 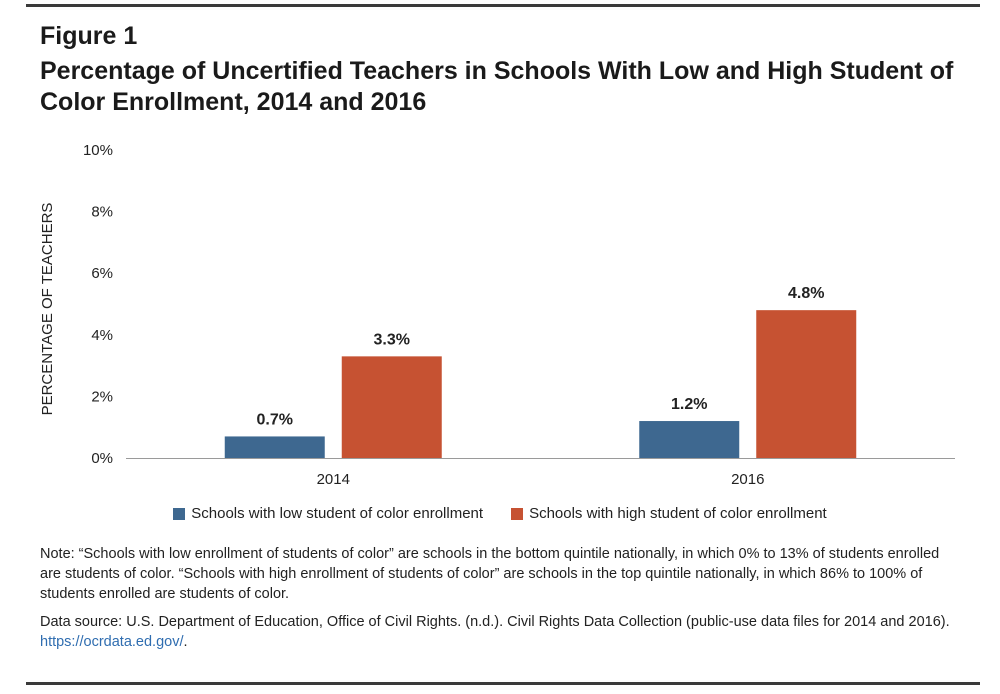 What do you see at coordinates (503, 683) in the screenshot?
I see `bottom-rule` at bounding box center [503, 683].